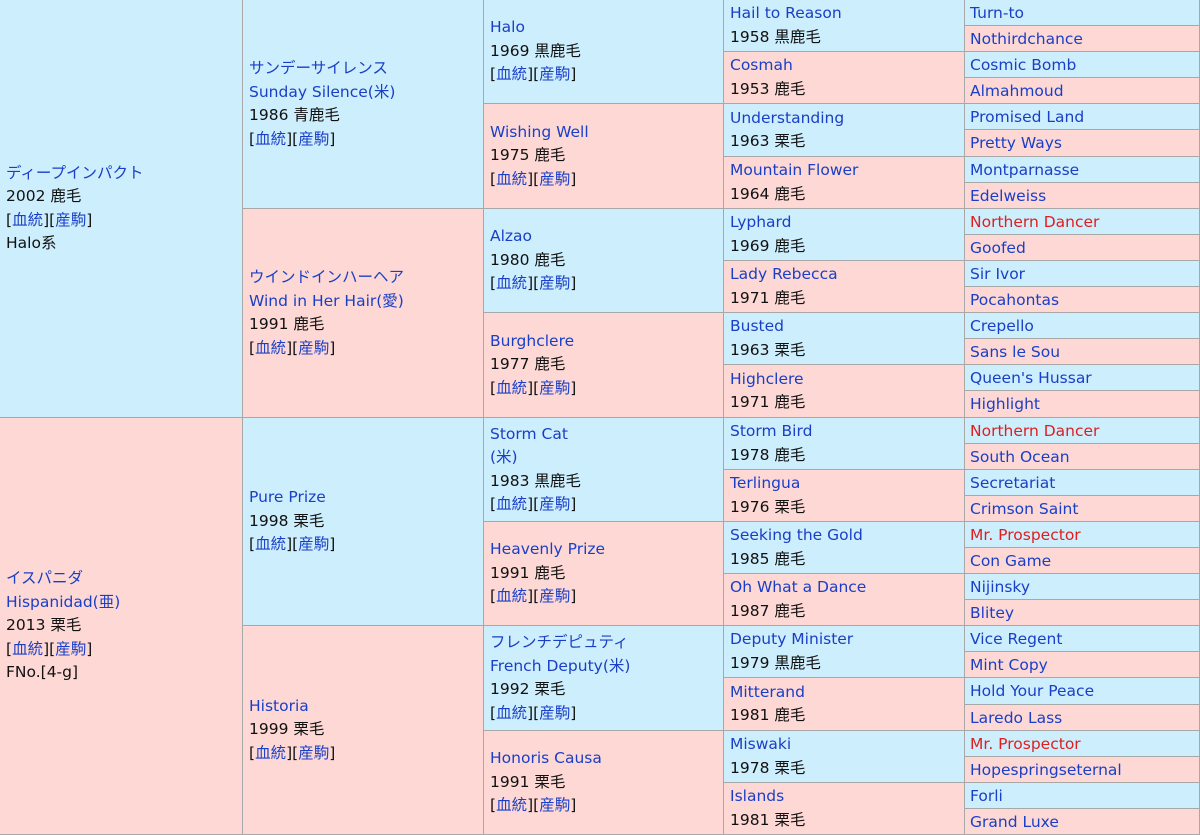  What do you see at coordinates (1011, 560) in the screenshot?
I see `ancestor-name-link: Con Game` at bounding box center [1011, 560].